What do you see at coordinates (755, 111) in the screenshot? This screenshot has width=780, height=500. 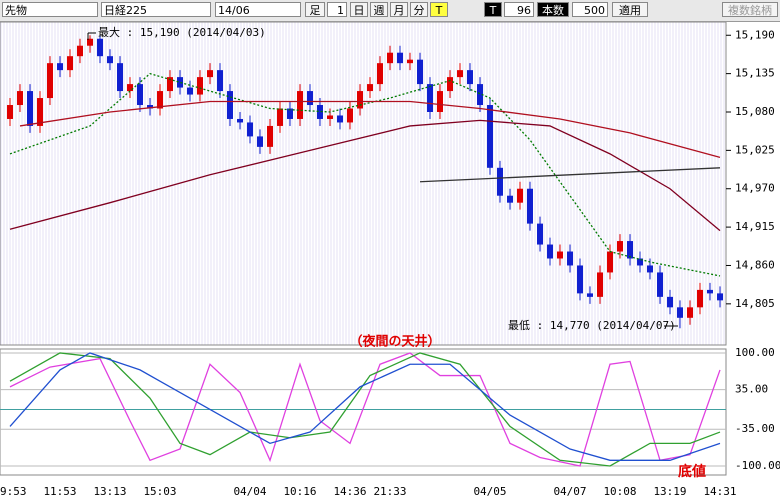 I see `y-tick-label: 15,080` at bounding box center [755, 111].